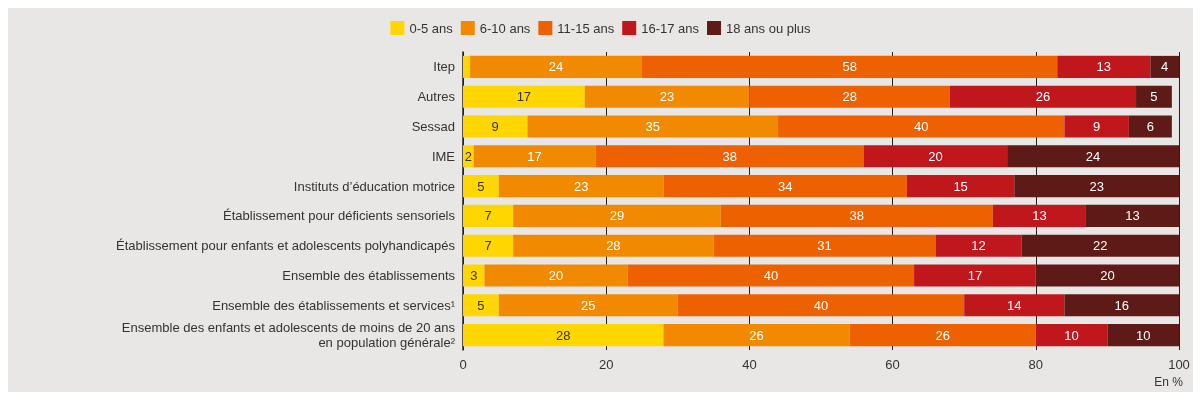 The image size is (1201, 400). I want to click on data-label: 22, so click(1100, 246).